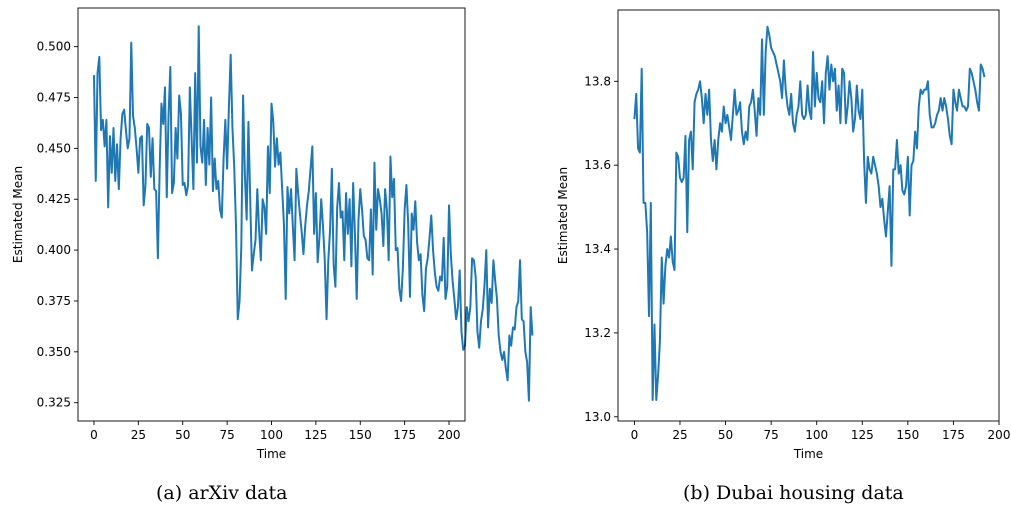  What do you see at coordinates (54, 301) in the screenshot?
I see `y-tick-label: 0.375` at bounding box center [54, 301].